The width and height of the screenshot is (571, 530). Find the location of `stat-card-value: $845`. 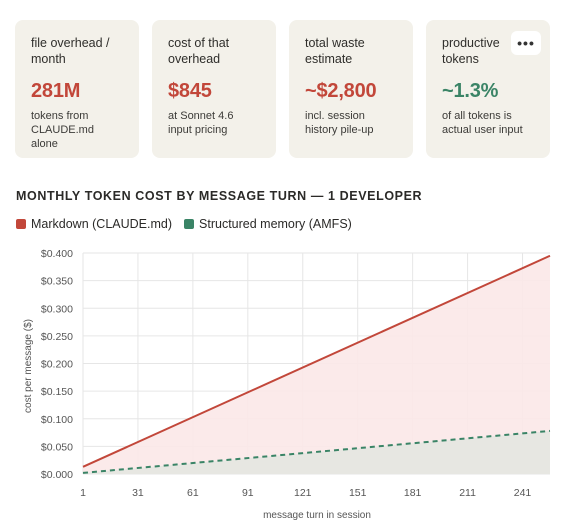

stat-card-value: $845 is located at coordinates (190, 91).